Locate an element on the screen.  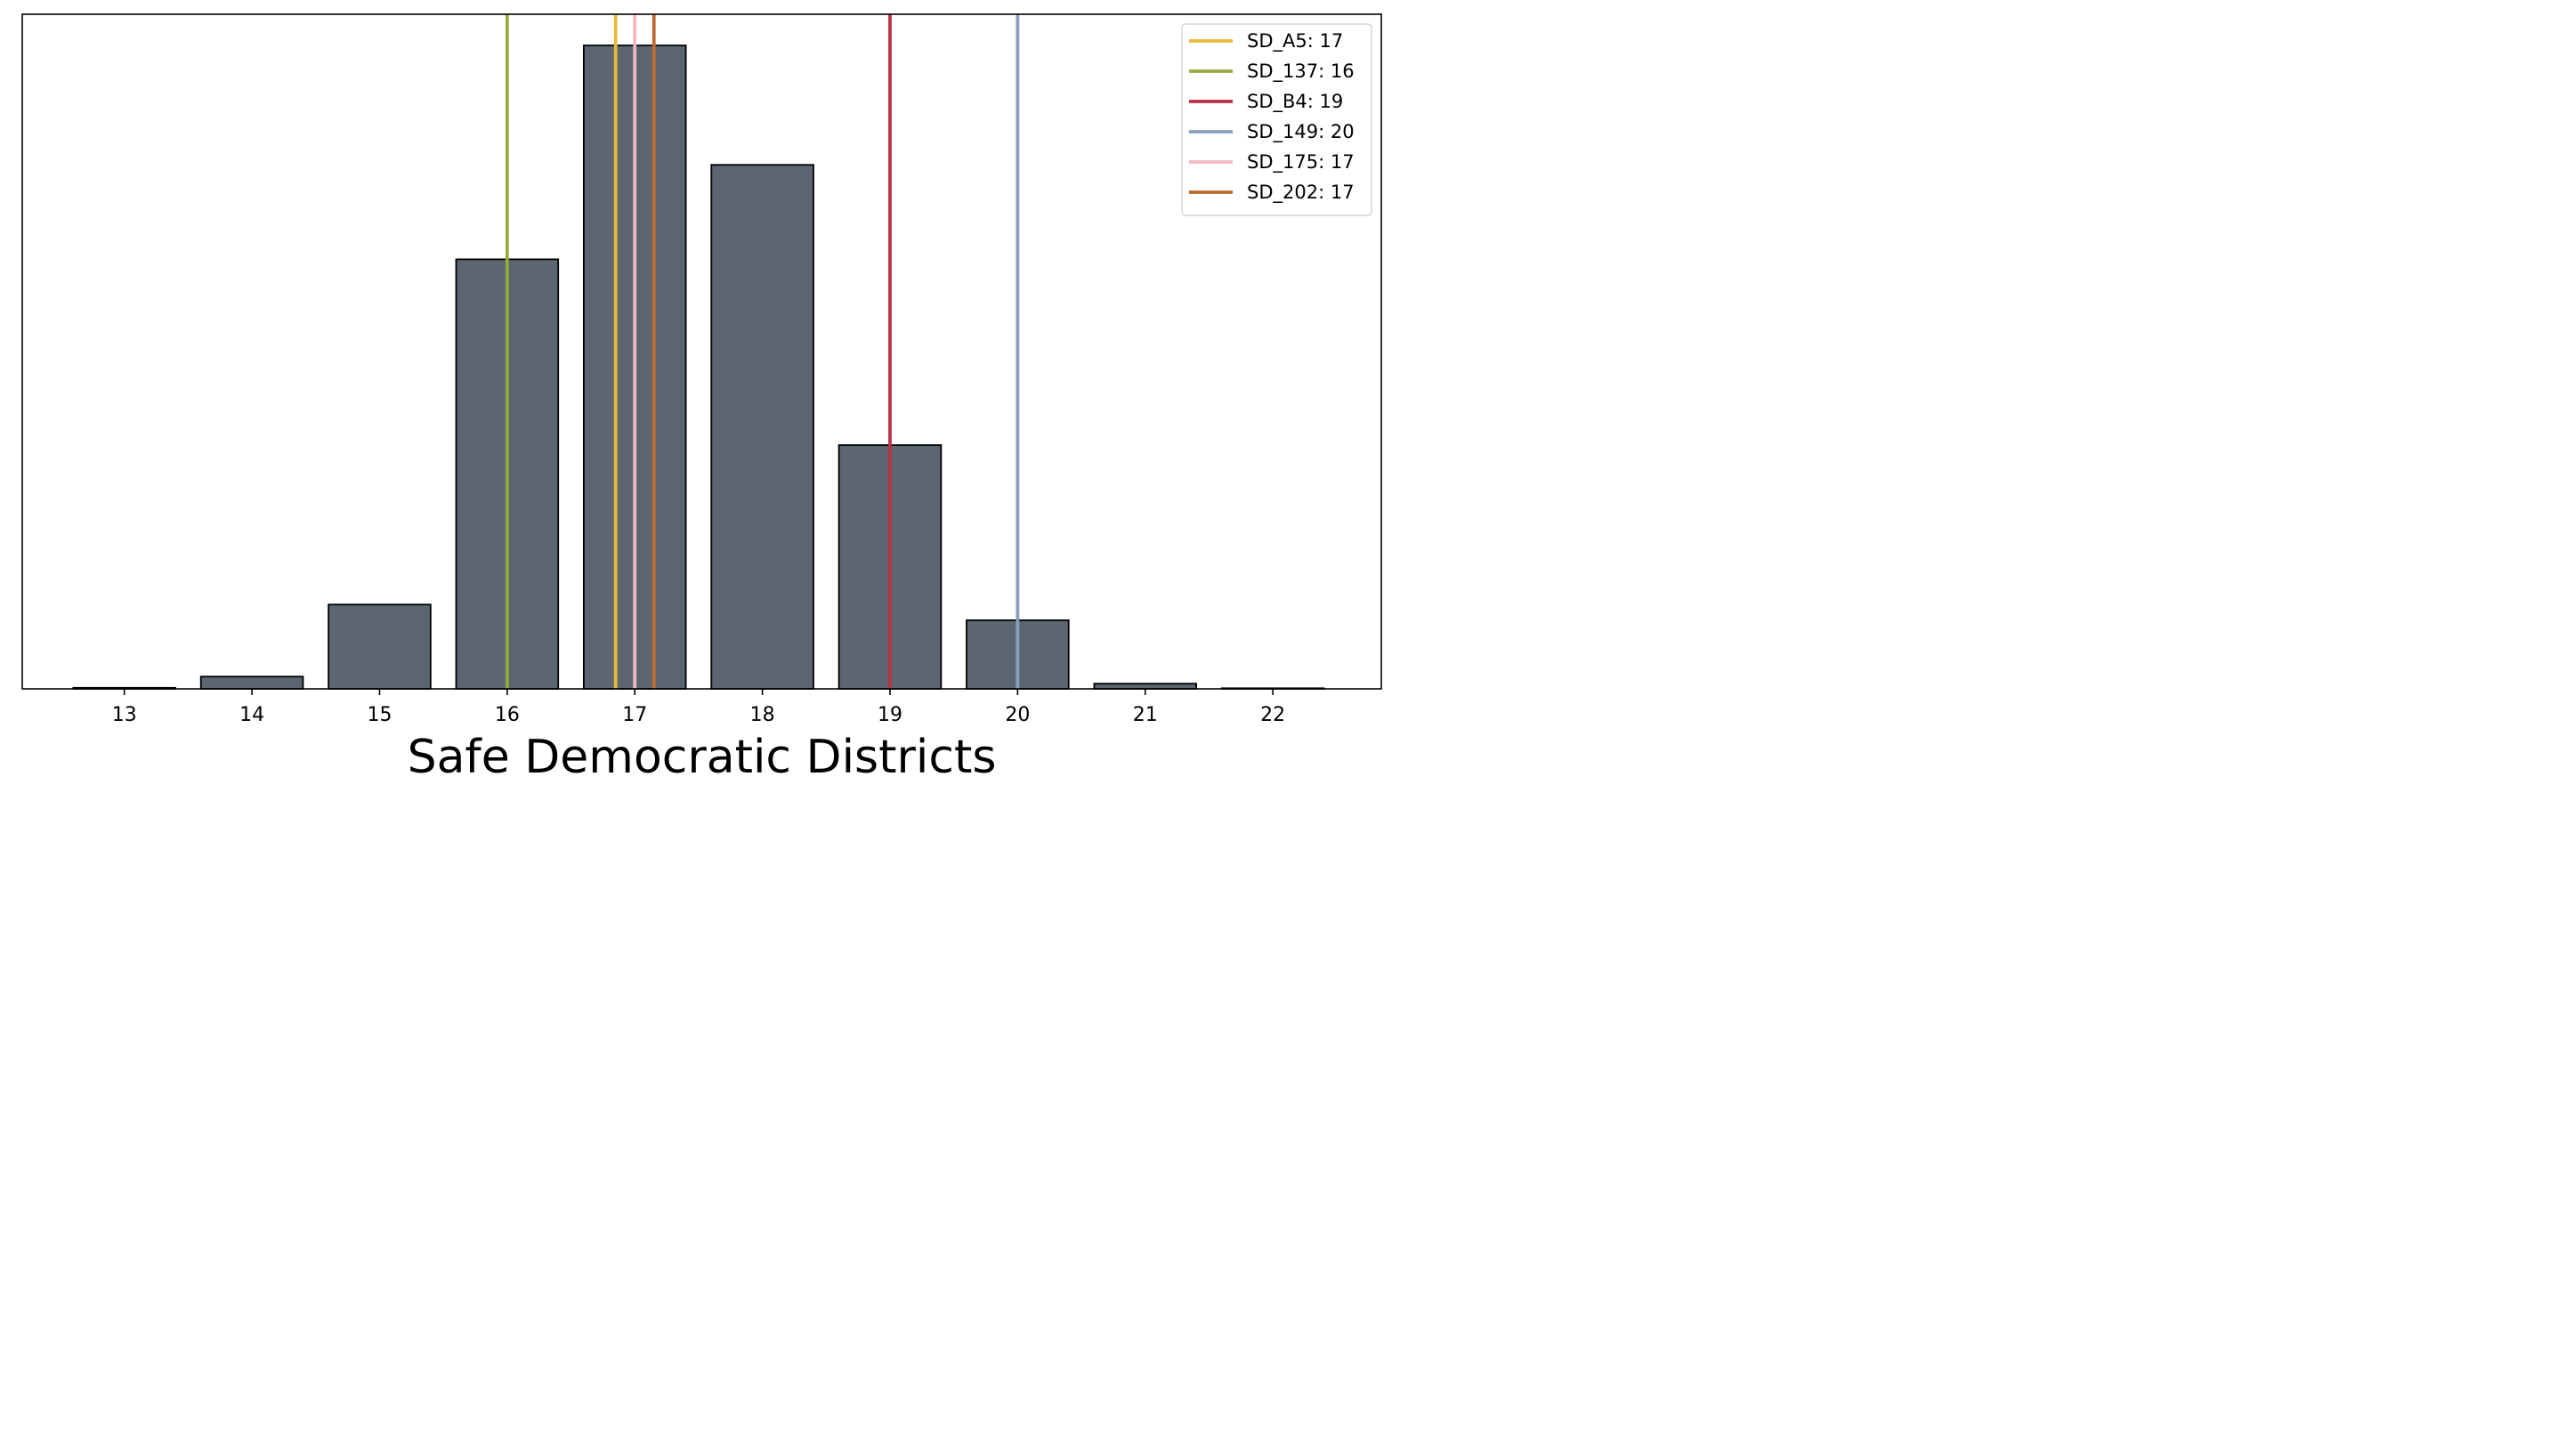
x-tick-label: 22 is located at coordinates (1272, 715).